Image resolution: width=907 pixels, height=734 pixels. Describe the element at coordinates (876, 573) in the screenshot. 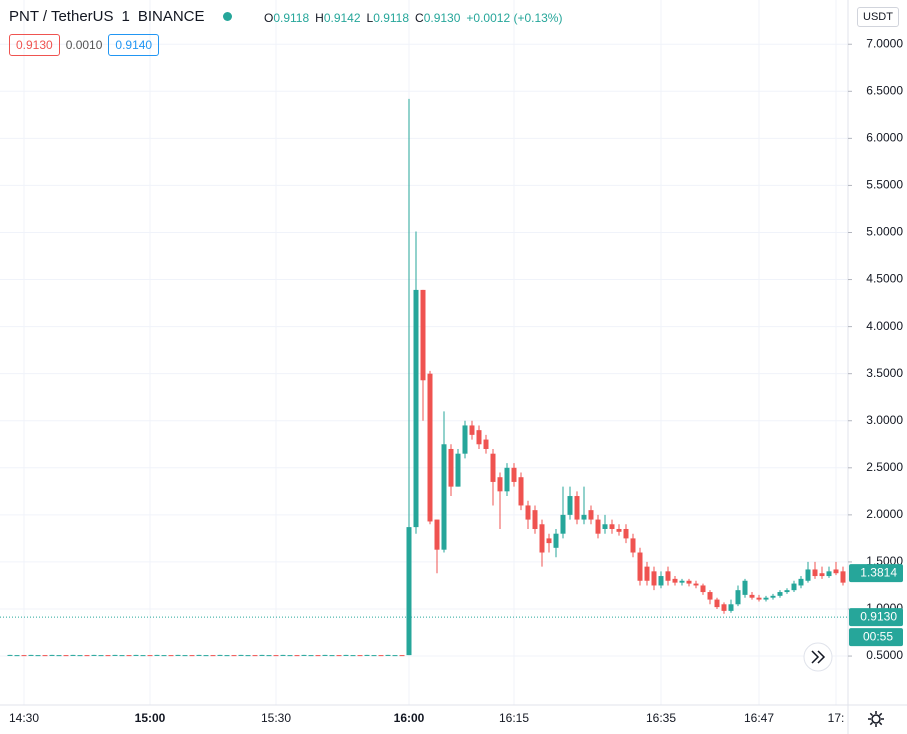

I see `price-badge-bg` at that location.